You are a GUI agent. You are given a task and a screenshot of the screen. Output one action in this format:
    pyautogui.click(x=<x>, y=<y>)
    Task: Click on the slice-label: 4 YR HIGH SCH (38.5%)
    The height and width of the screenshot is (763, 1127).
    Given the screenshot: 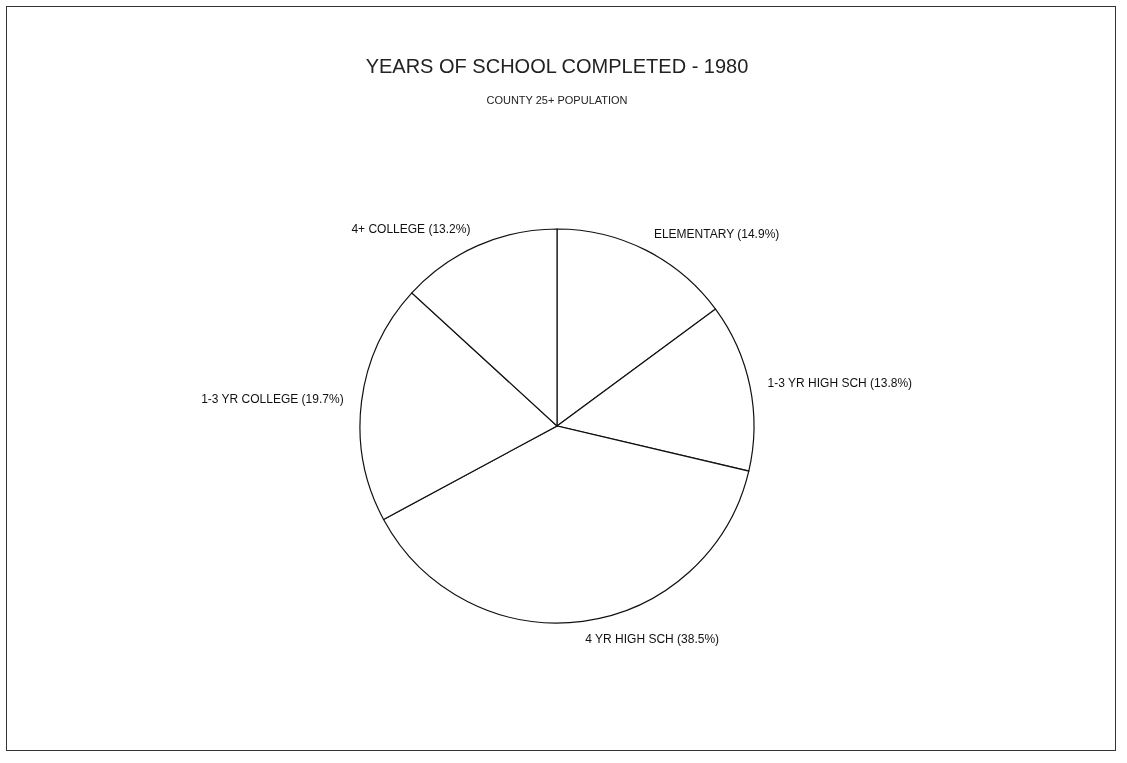 What is the action you would take?
    pyautogui.click(x=652, y=639)
    